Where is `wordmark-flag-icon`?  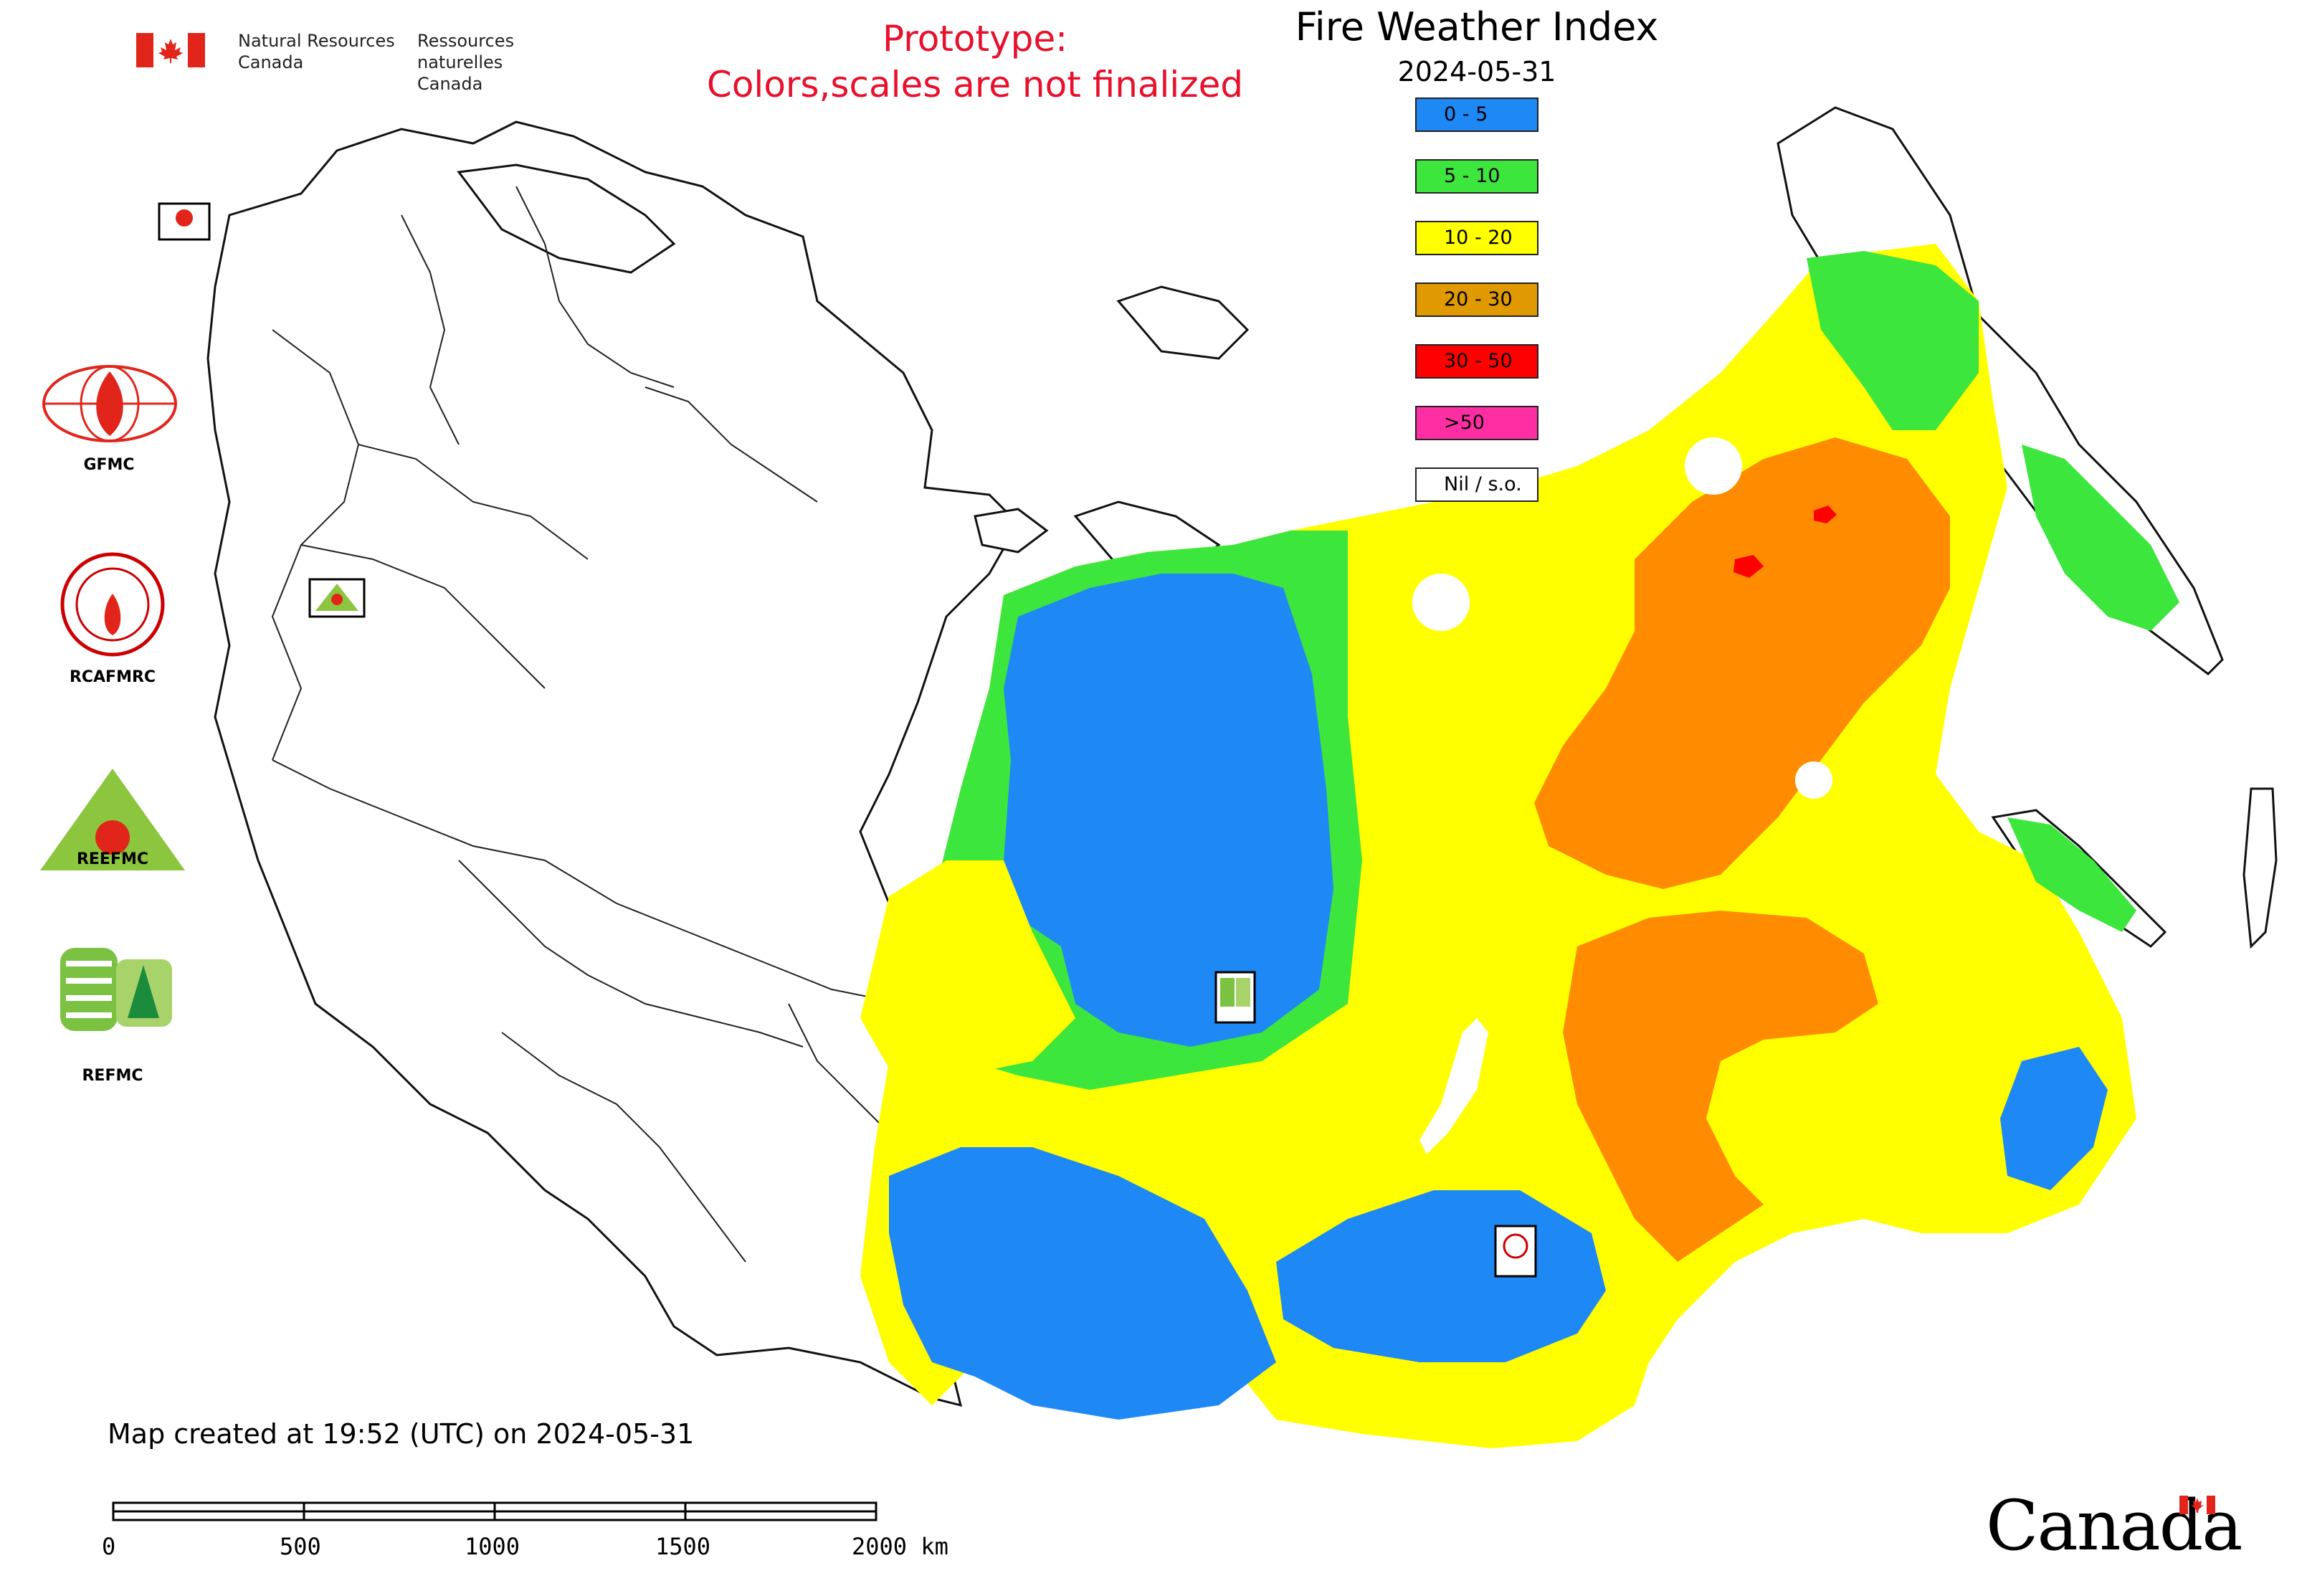
wordmark-flag-icon is located at coordinates (2197, 1505).